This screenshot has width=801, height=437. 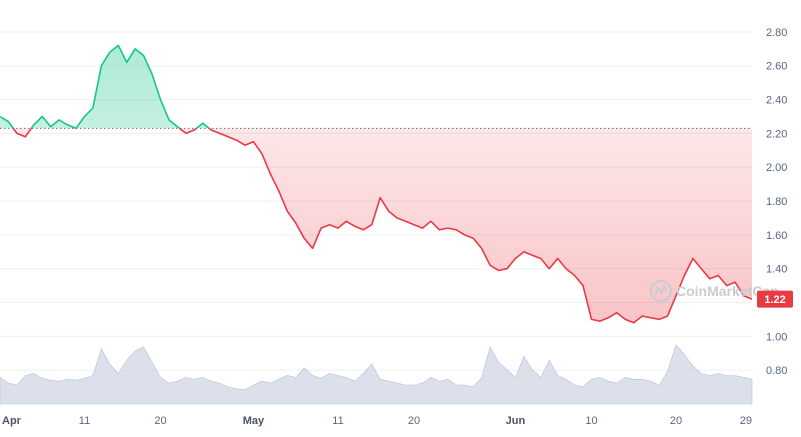 I want to click on y-tick-label: 0.80, so click(x=776, y=371).